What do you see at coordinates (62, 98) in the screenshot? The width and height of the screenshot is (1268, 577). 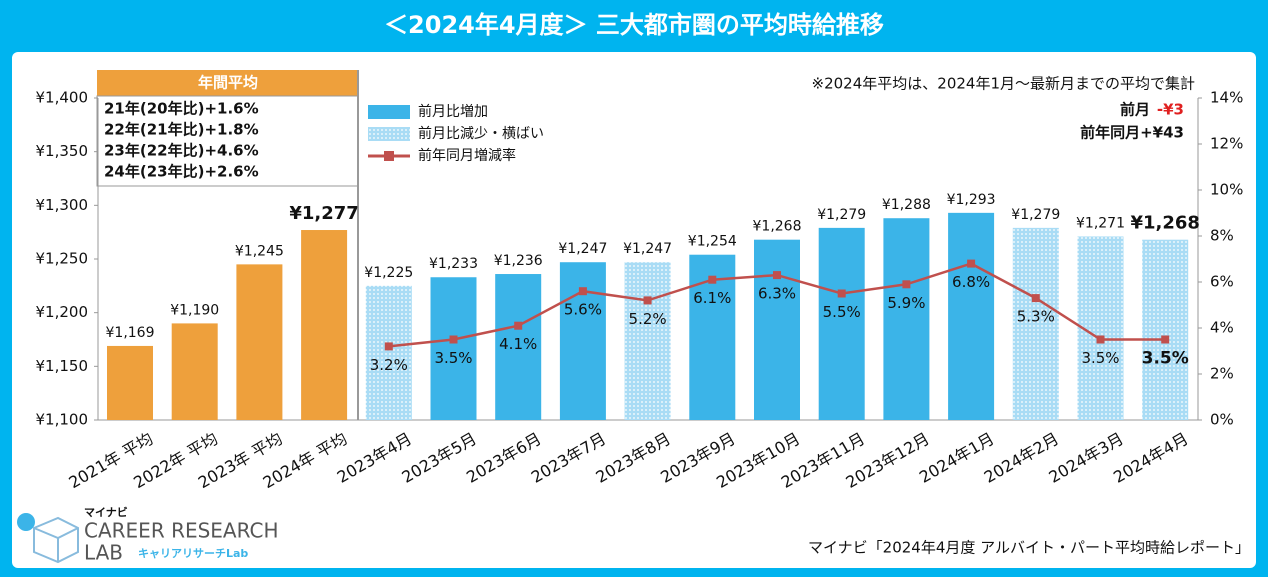 I see `y-tick-label: ¥1,400` at bounding box center [62, 98].